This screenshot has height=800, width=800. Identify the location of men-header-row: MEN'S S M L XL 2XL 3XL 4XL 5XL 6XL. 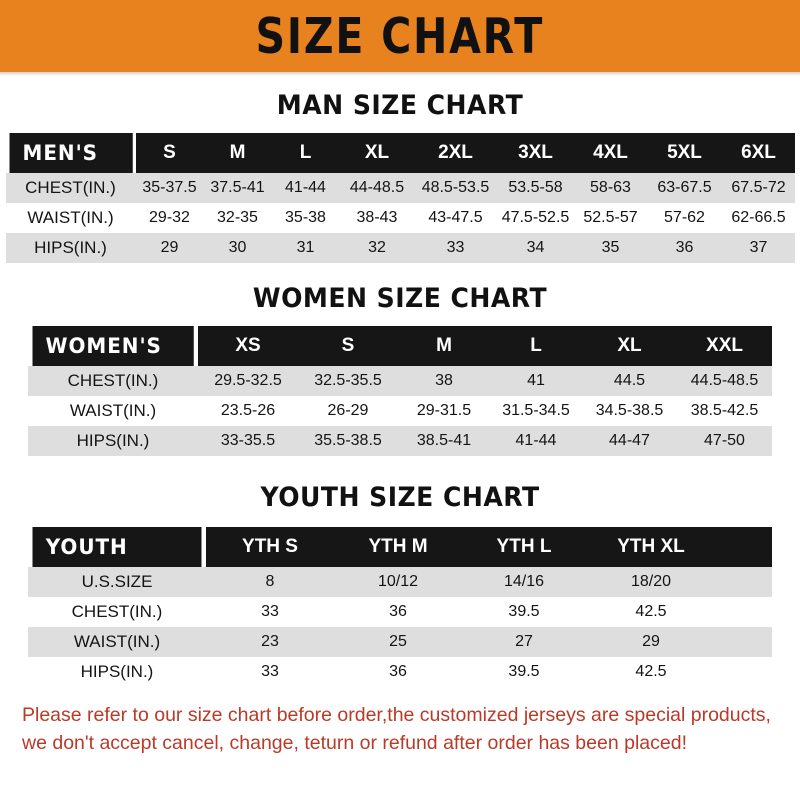
(400, 153).